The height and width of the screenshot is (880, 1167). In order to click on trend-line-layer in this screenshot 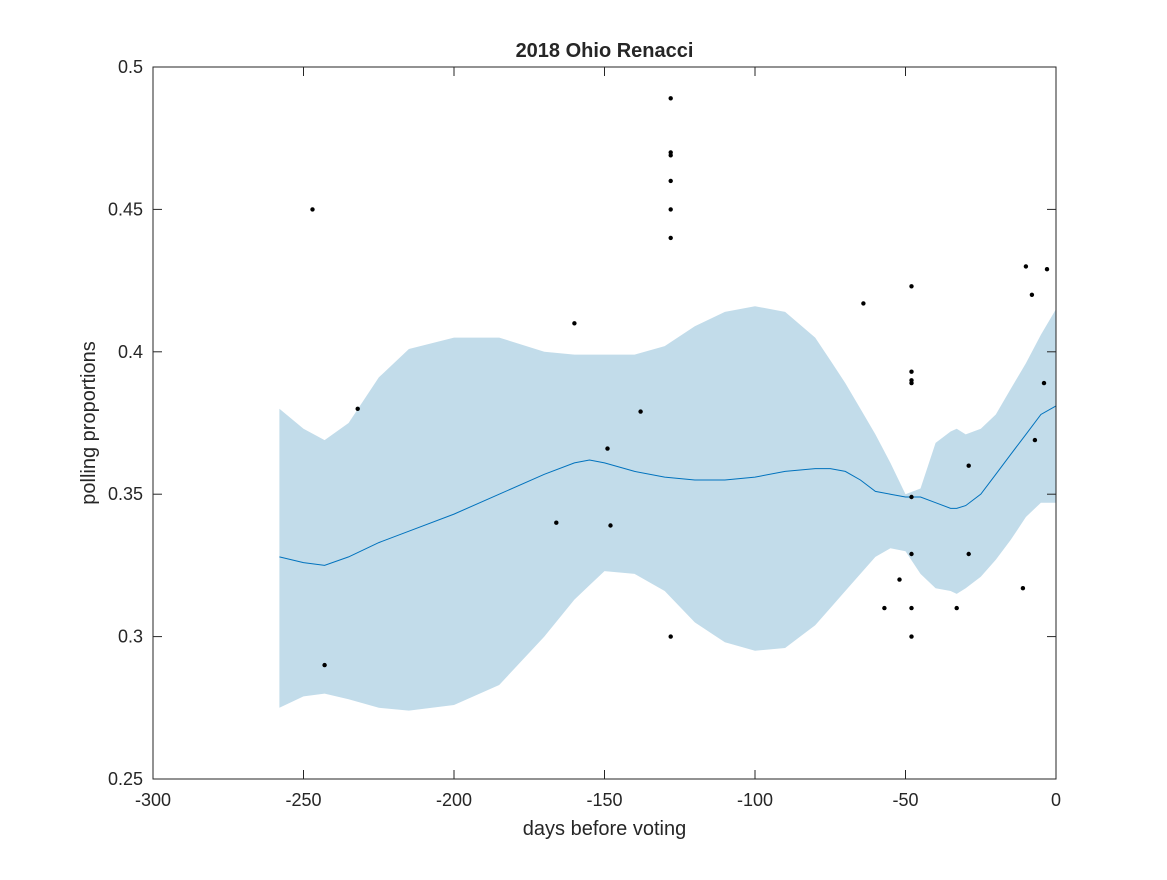, I will do `click(668, 485)`.